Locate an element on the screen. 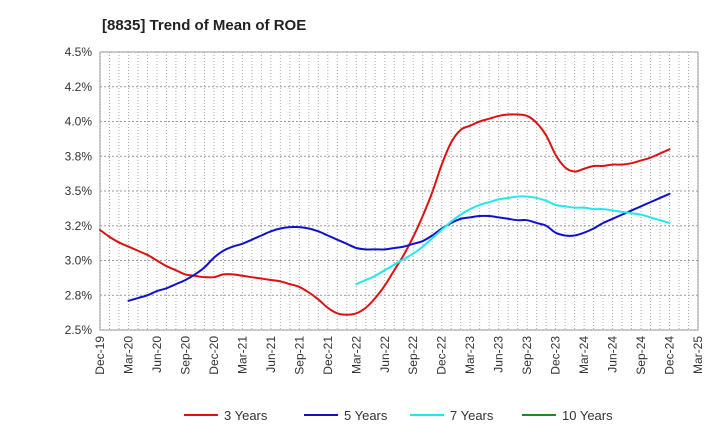  y-tick-label: 3.8% is located at coordinates (79, 156).